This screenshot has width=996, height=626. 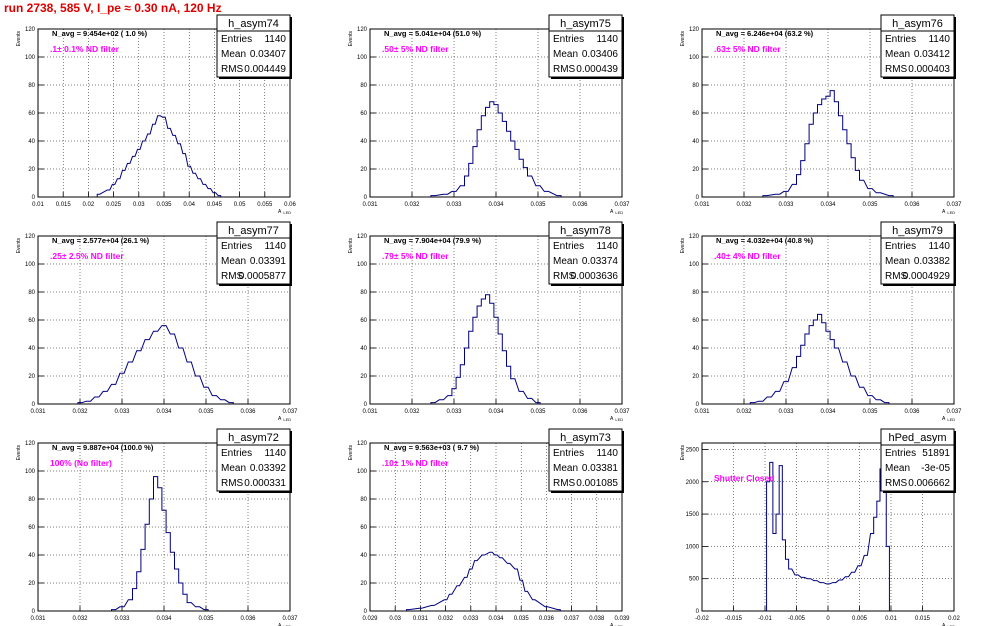 I want to click on x-tick-label: 0.05, so click(x=240, y=205).